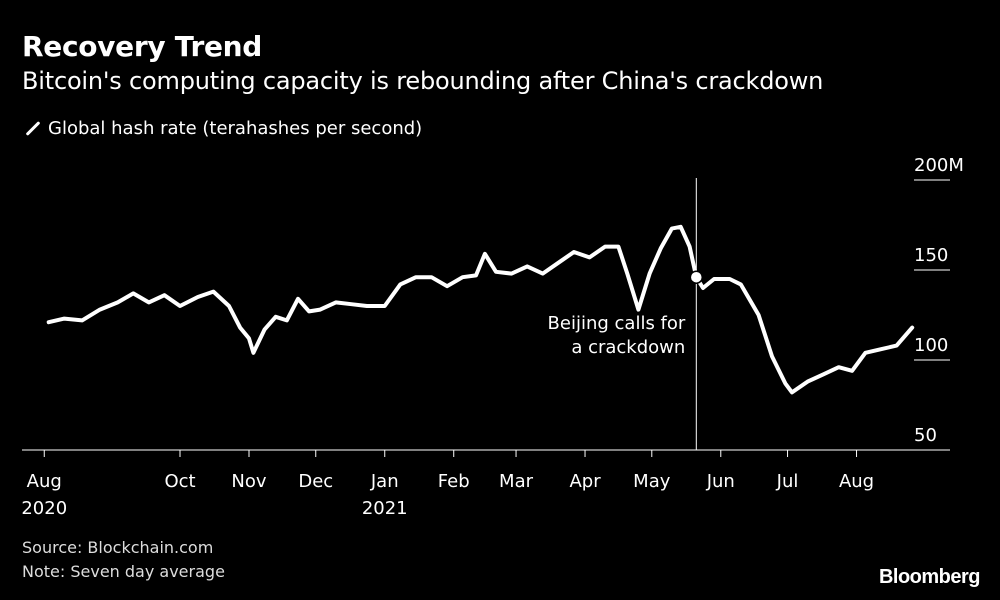 Image resolution: width=1000 pixels, height=600 pixels. I want to click on x-tick-label: Dec, so click(315, 481).